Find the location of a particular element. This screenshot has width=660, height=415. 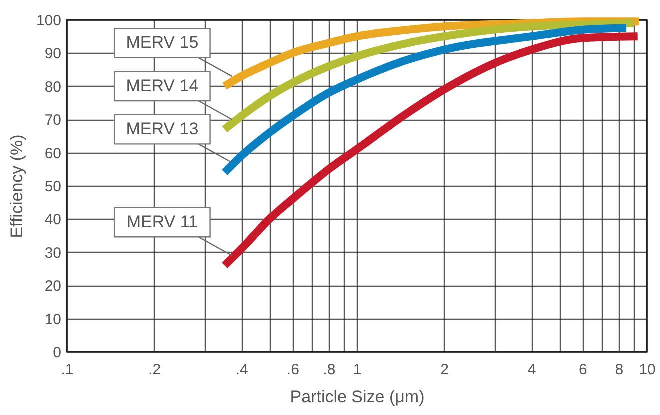

y-tick-label: 70 is located at coordinates (53, 121).